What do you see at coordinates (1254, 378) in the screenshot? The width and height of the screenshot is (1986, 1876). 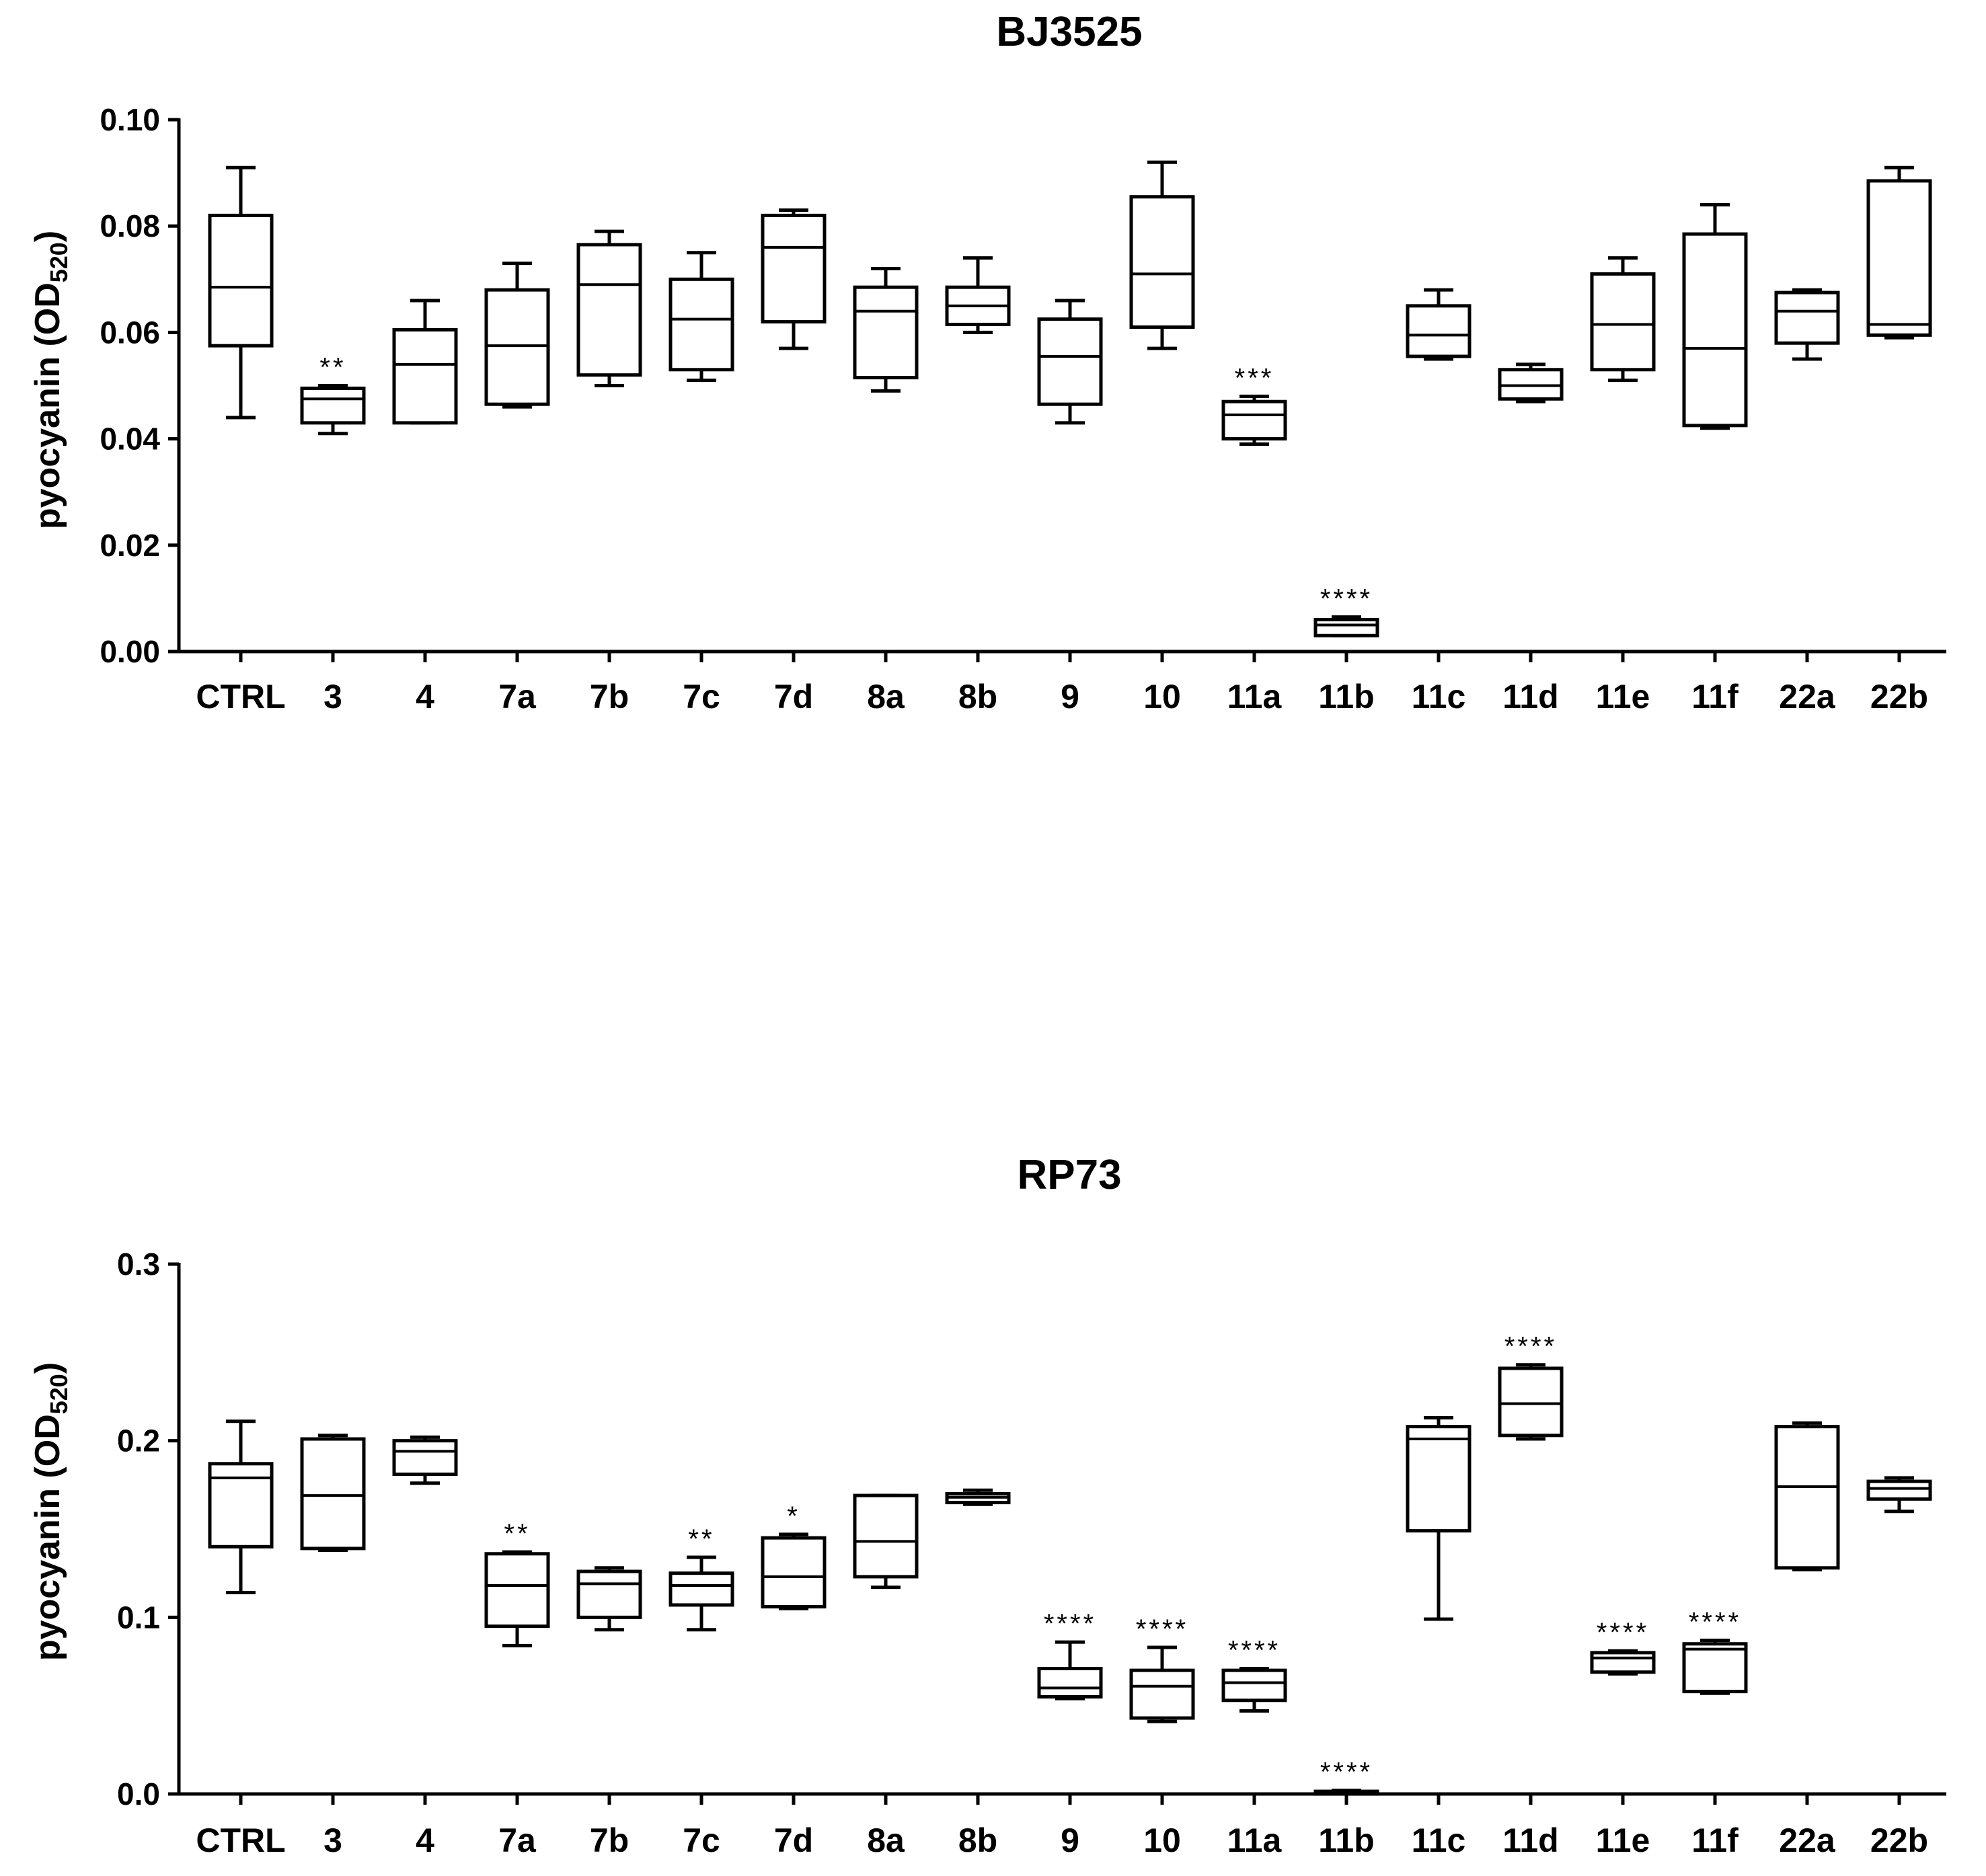 I see `significance-label: ***` at bounding box center [1254, 378].